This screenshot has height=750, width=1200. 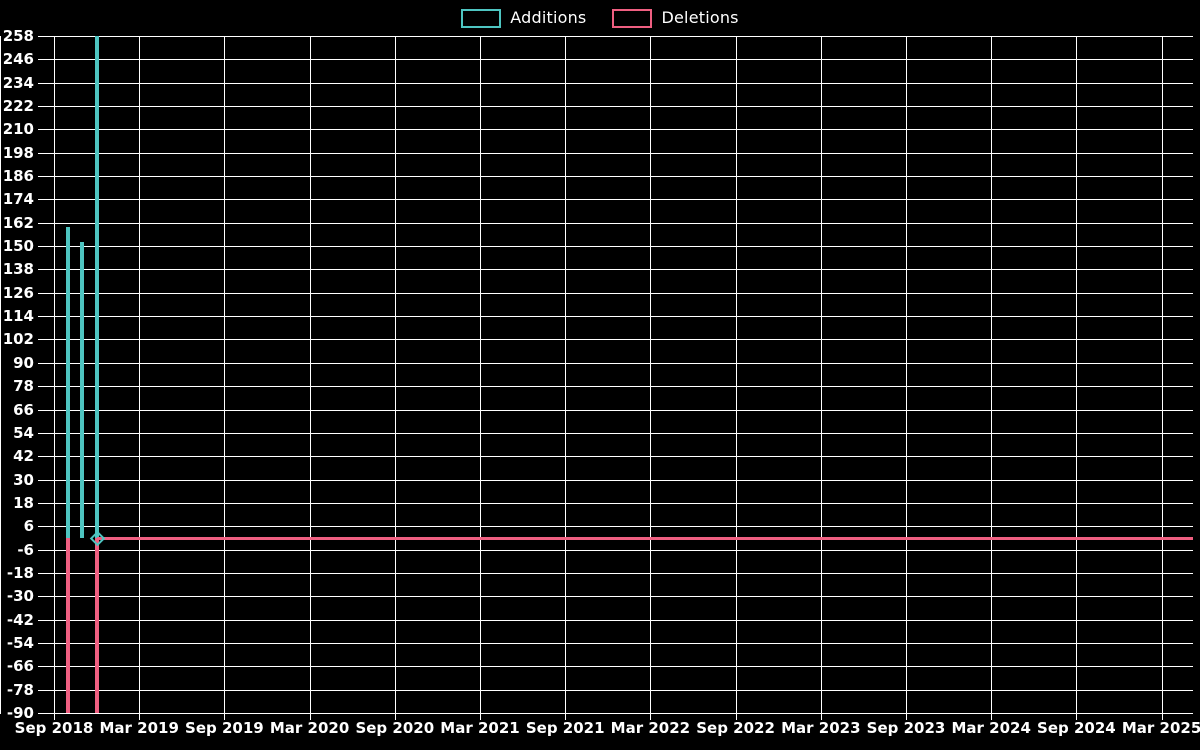 I want to click on x-axis-tick-label: Mar 2023, so click(x=821, y=728).